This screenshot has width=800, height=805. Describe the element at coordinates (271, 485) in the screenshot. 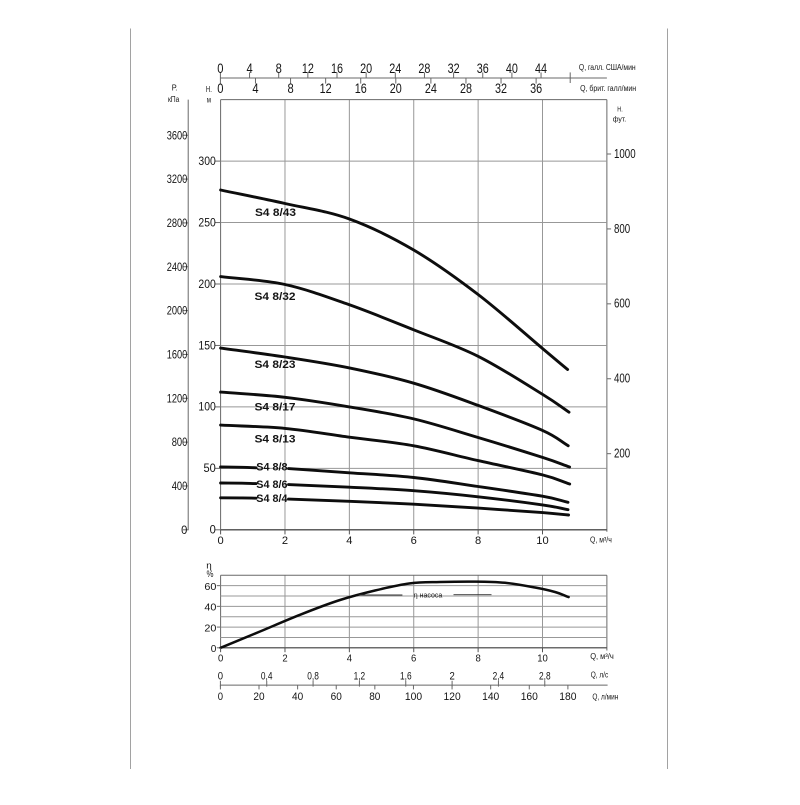

I see `svg-text: S4 8/6` at that location.